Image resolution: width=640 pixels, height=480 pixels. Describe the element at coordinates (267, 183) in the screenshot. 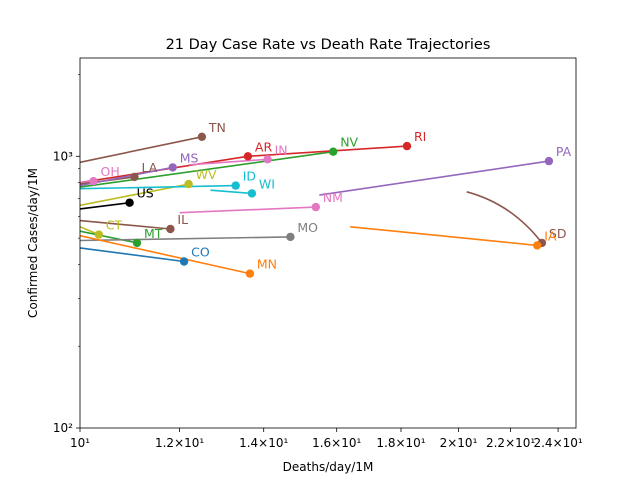

I see `series-label-wi: WI` at that location.